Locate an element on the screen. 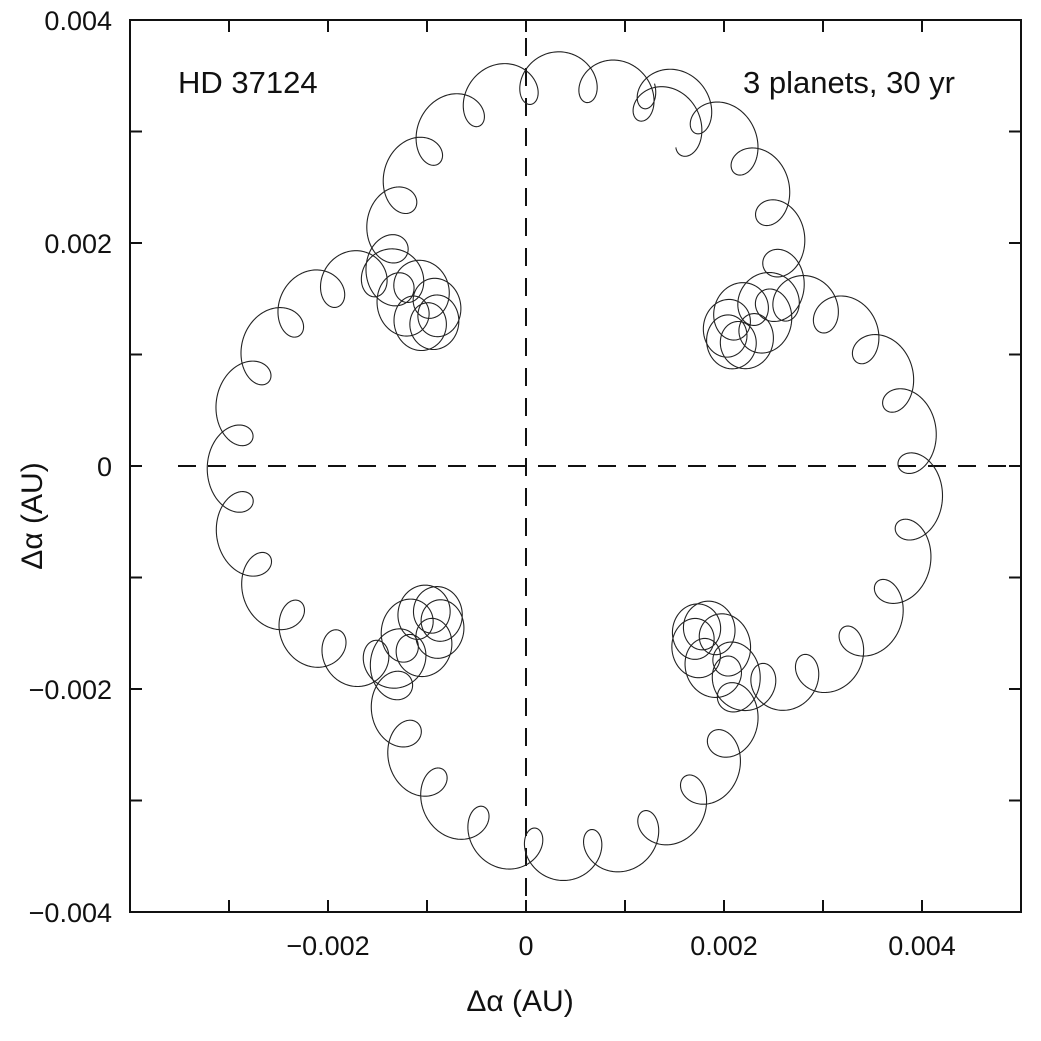  x-tick-label: −0.002 is located at coordinates (327, 946).